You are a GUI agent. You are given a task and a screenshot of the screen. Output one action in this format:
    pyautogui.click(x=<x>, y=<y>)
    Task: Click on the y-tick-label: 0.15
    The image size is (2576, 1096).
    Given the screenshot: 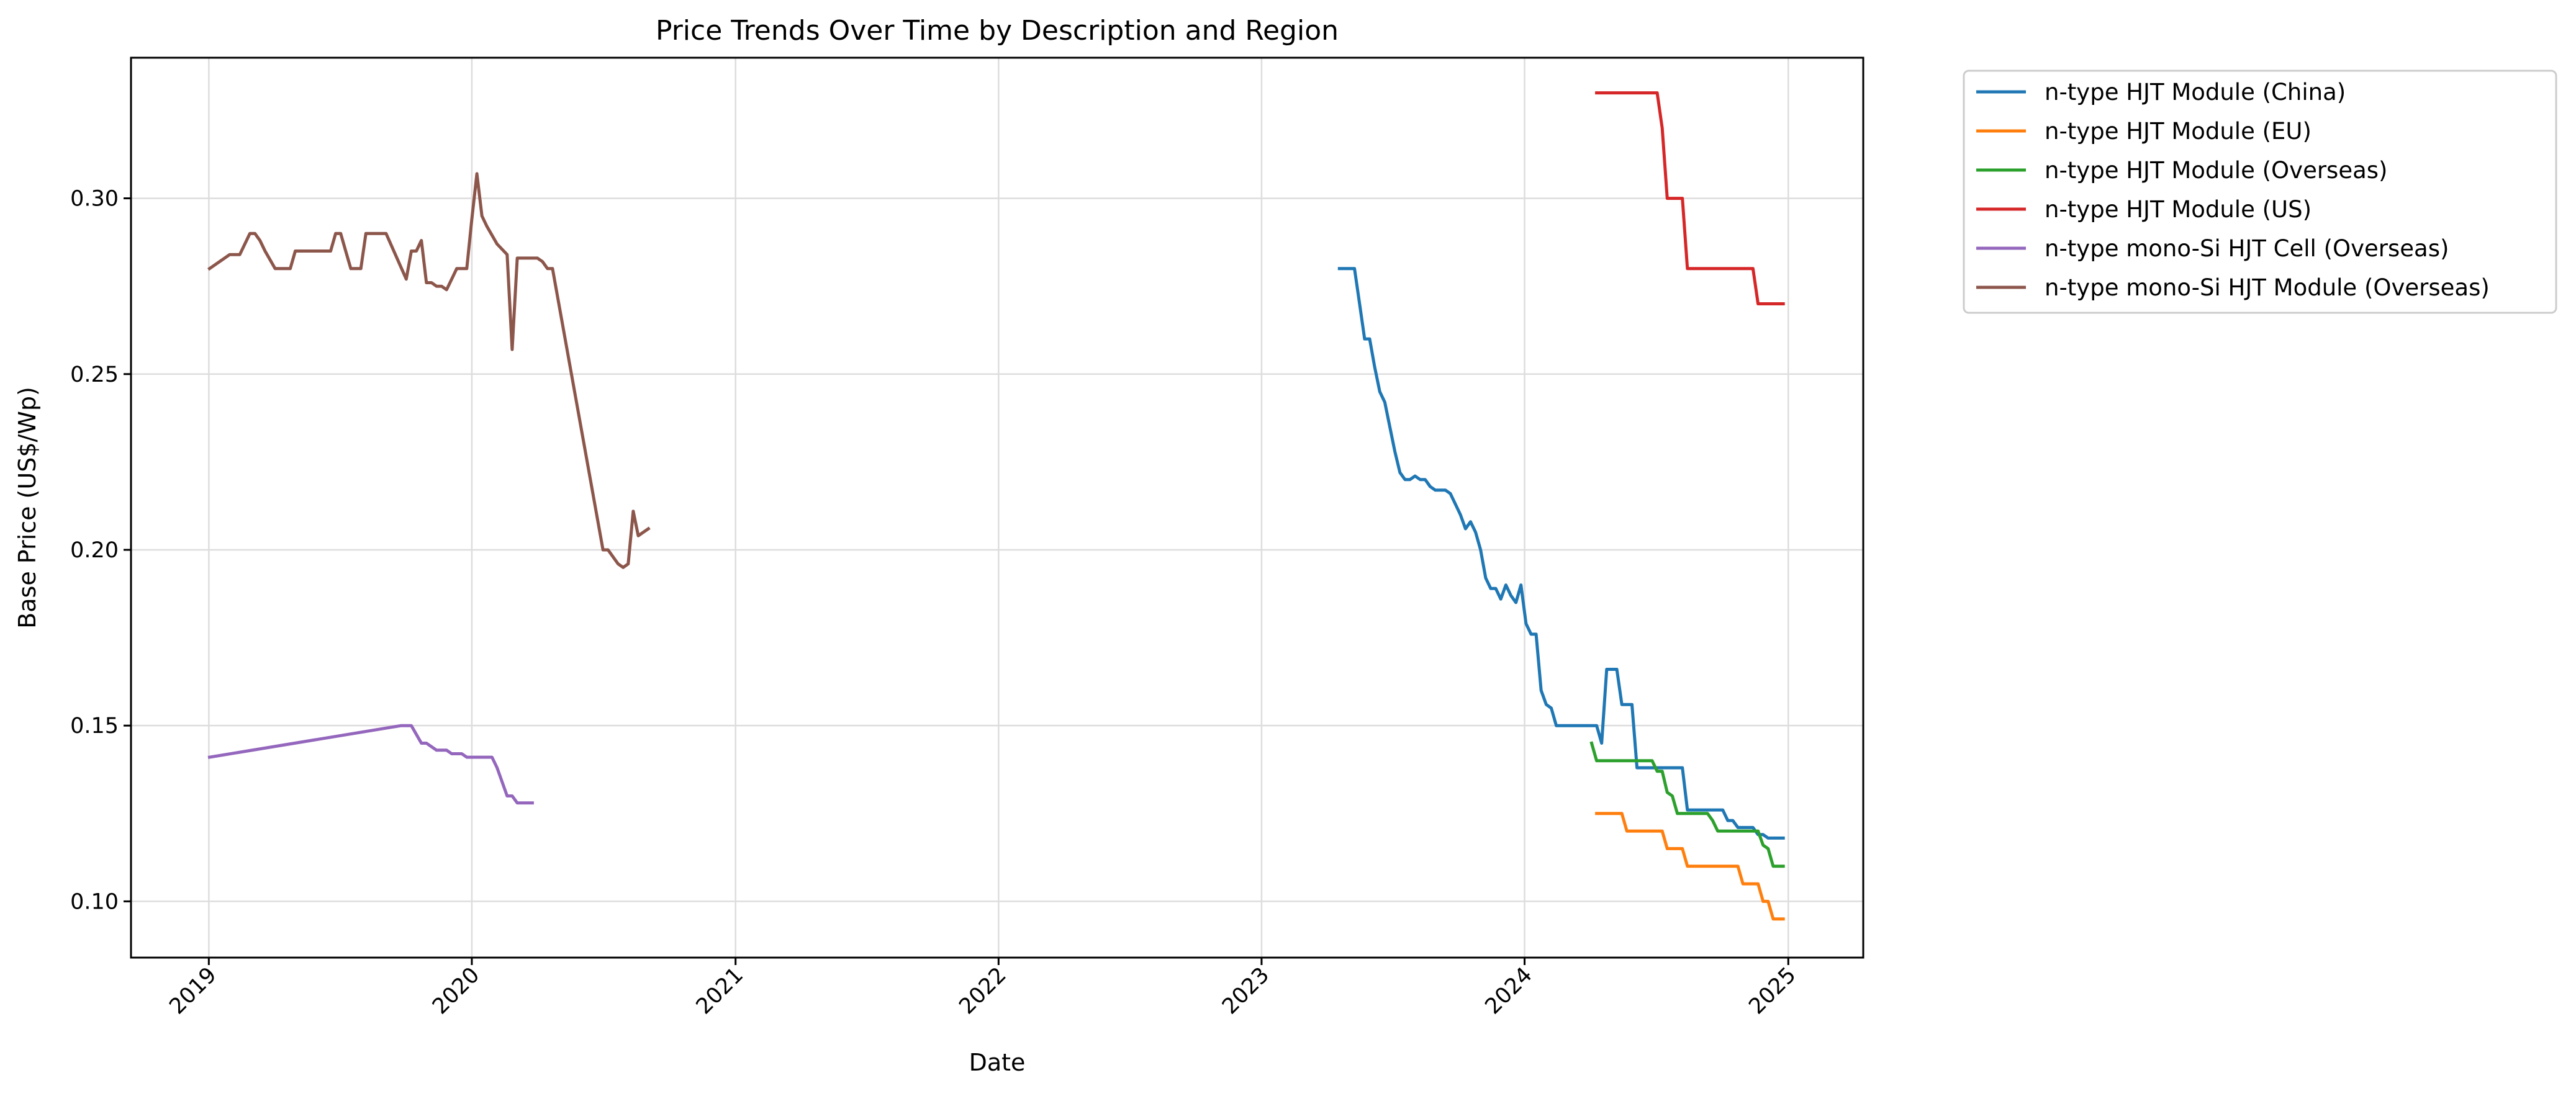 What is the action you would take?
    pyautogui.click(x=94, y=727)
    